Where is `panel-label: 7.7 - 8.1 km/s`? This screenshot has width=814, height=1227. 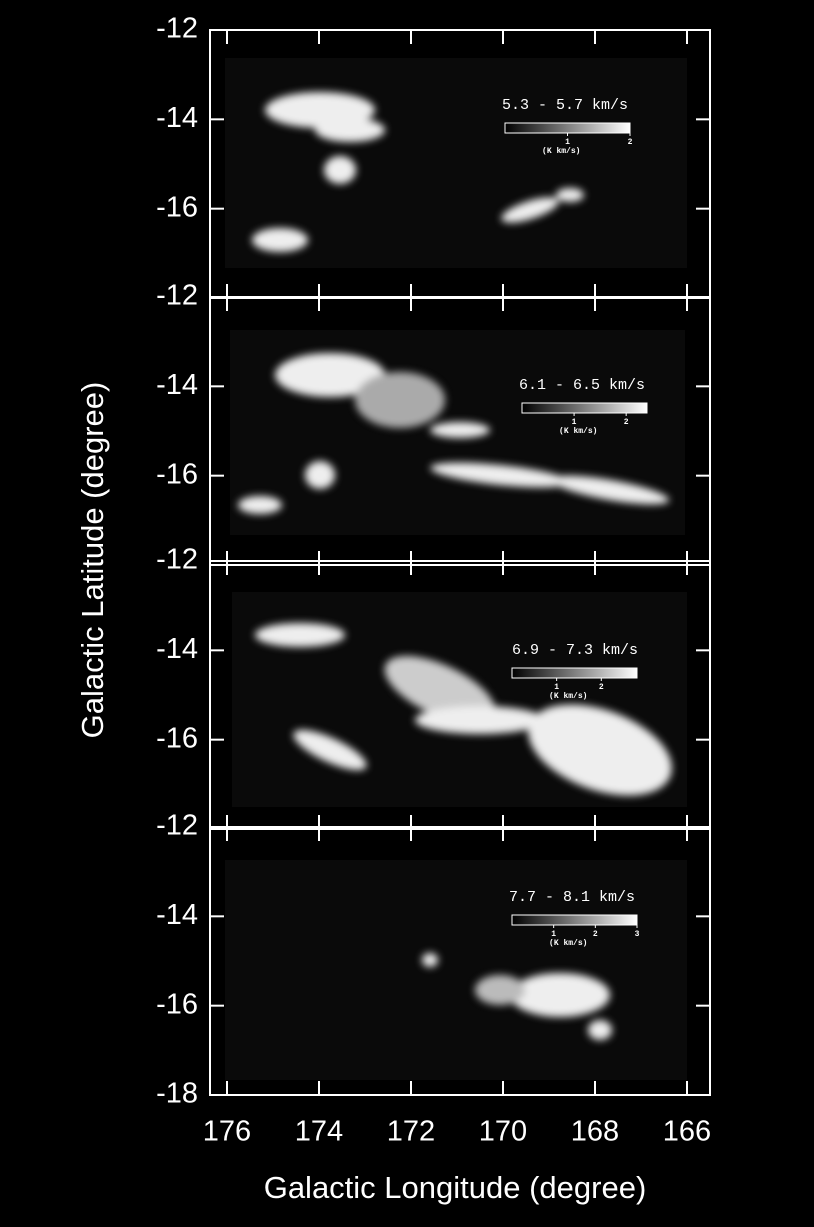 panel-label: 7.7 - 8.1 km/s is located at coordinates (572, 897).